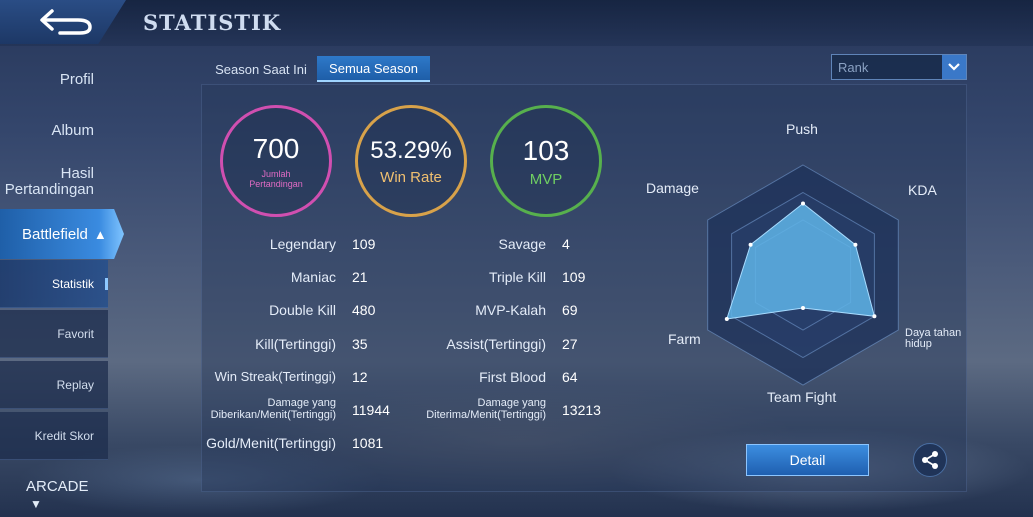  What do you see at coordinates (100, 234) in the screenshot?
I see `chevron-up-icon: ▲` at bounding box center [100, 234].